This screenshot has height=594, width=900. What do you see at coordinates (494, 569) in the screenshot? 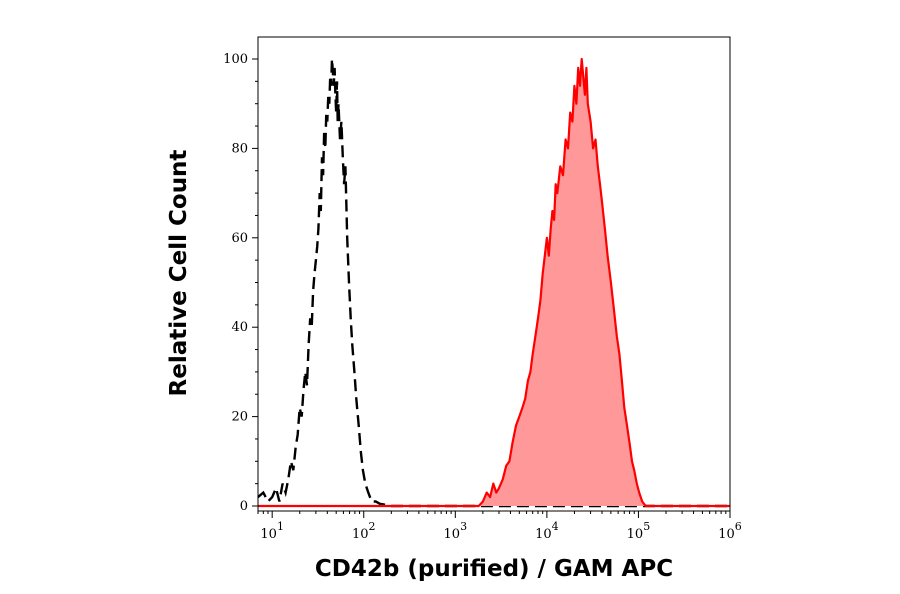
I see `x-axis-title: CD42b (purified) / GAM APC` at bounding box center [494, 569].